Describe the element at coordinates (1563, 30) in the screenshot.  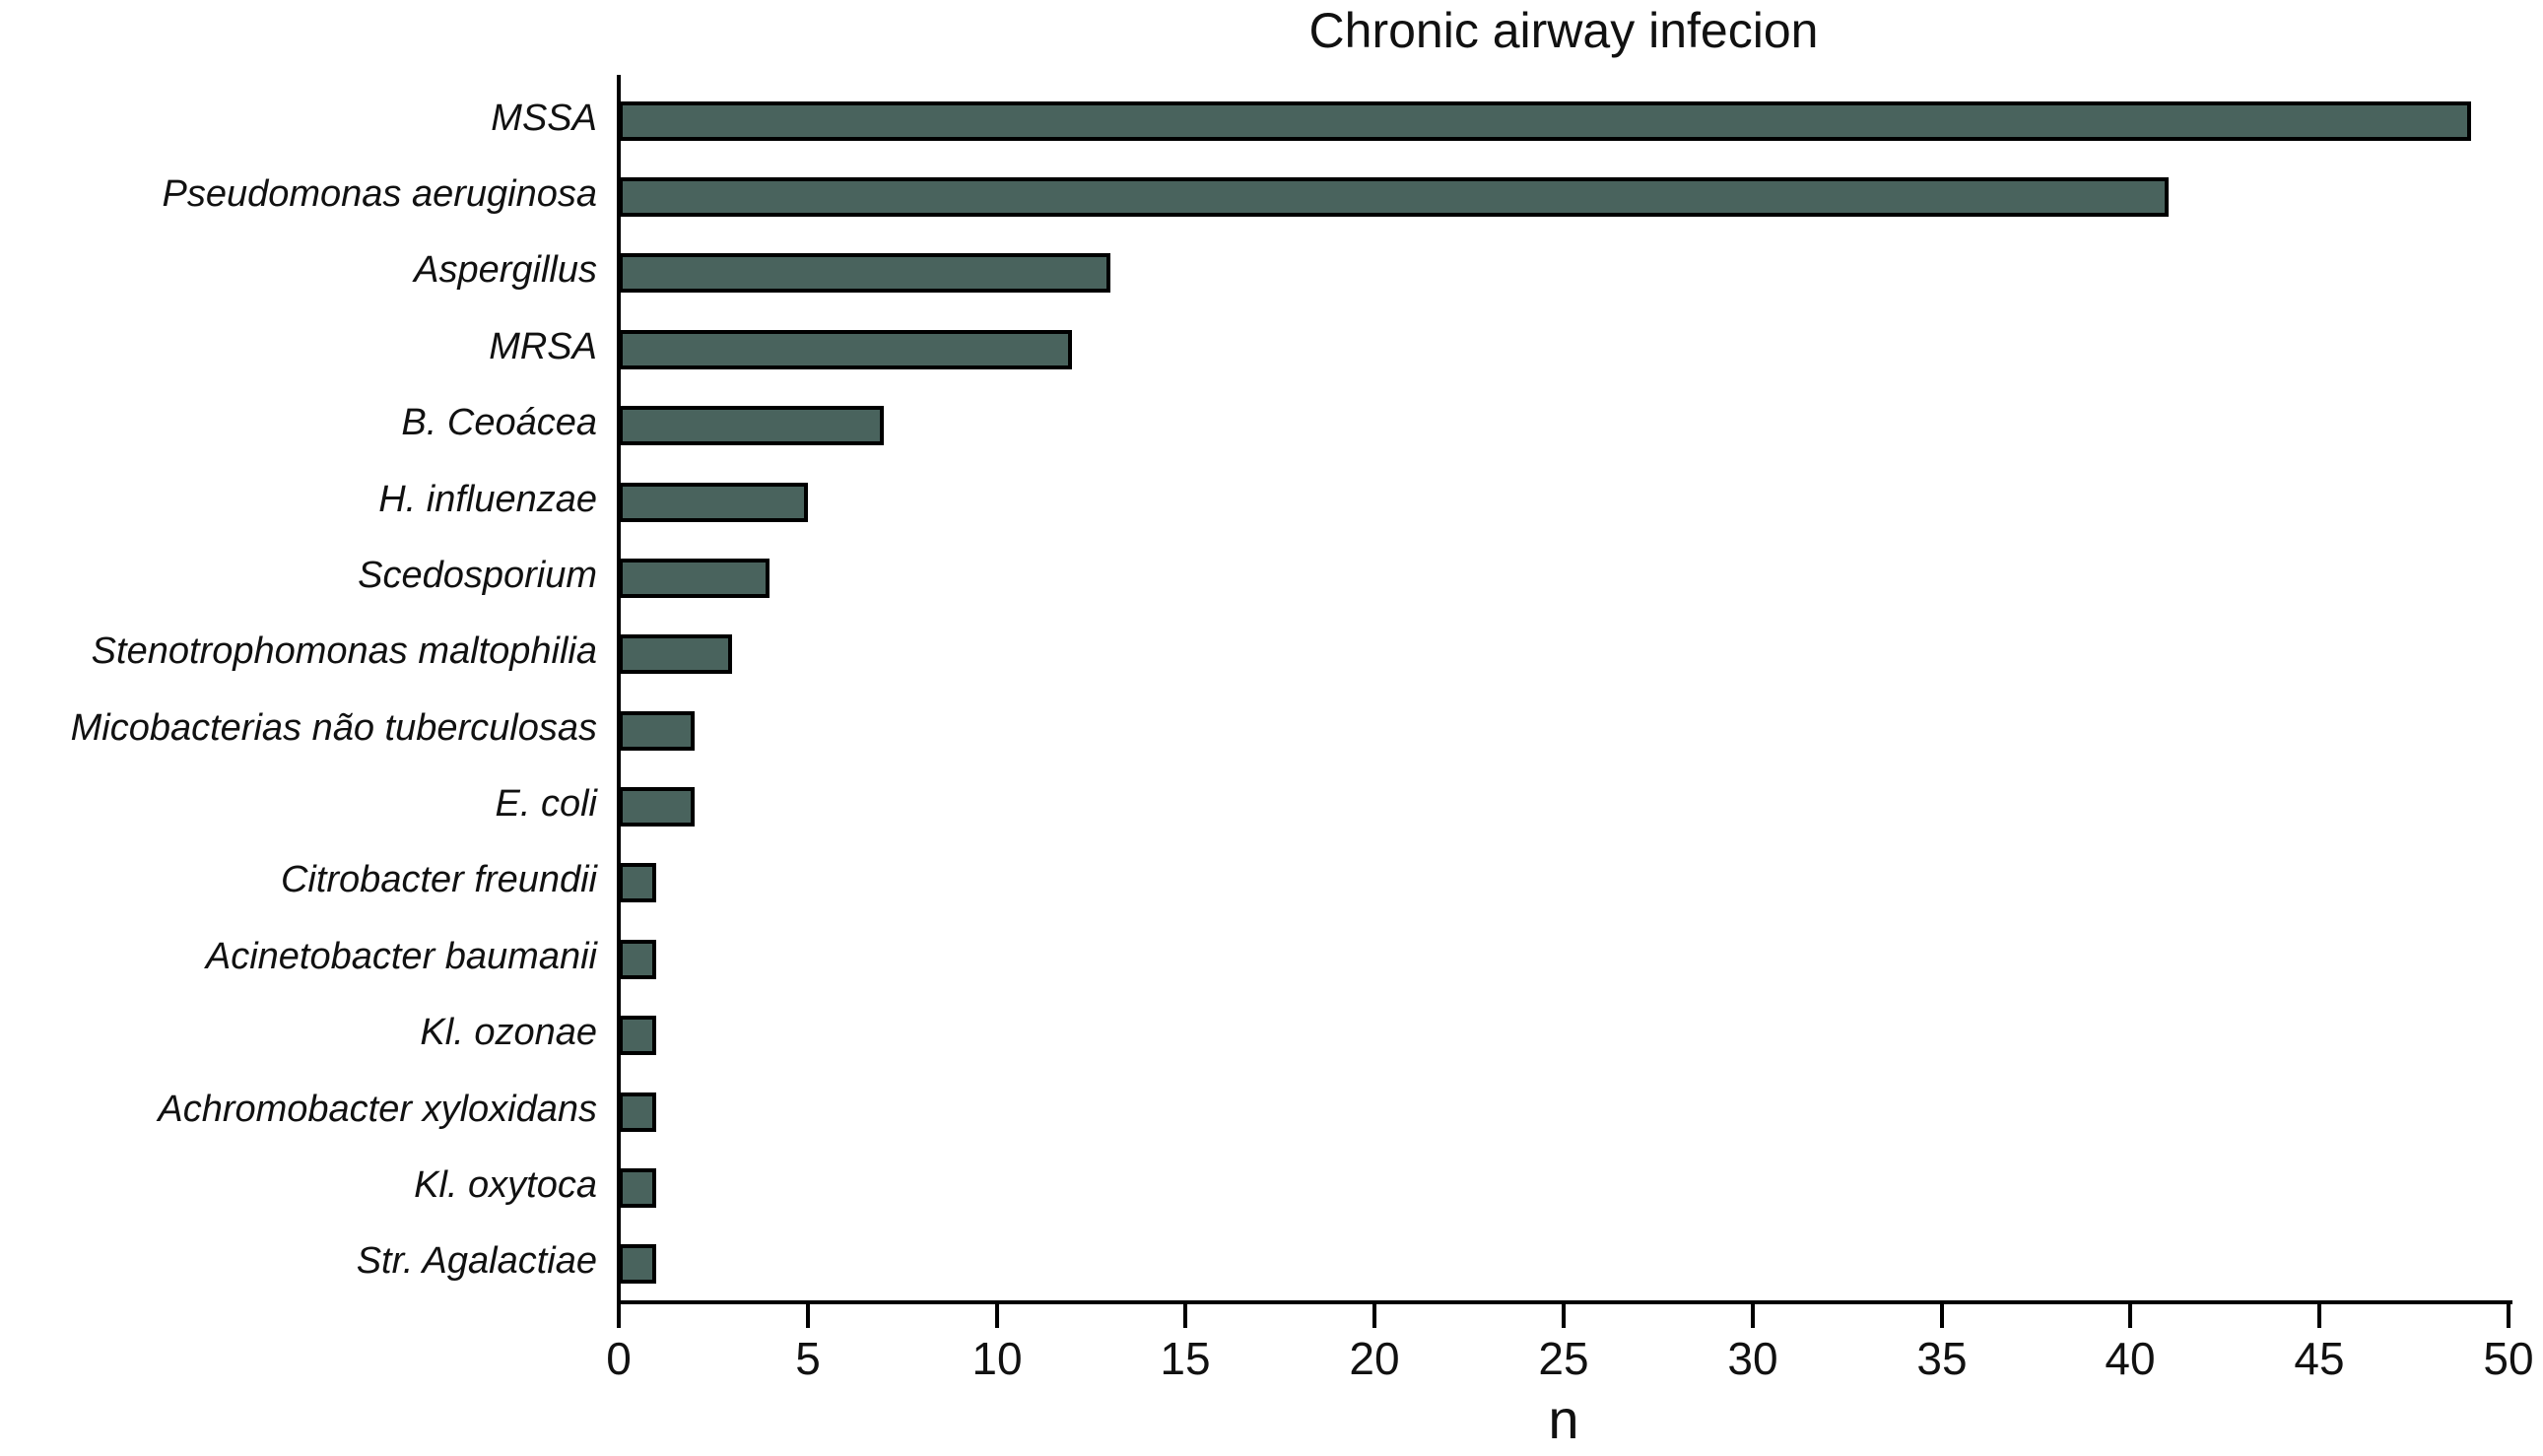
I see `chart-title: Chronic airway infecion` at that location.